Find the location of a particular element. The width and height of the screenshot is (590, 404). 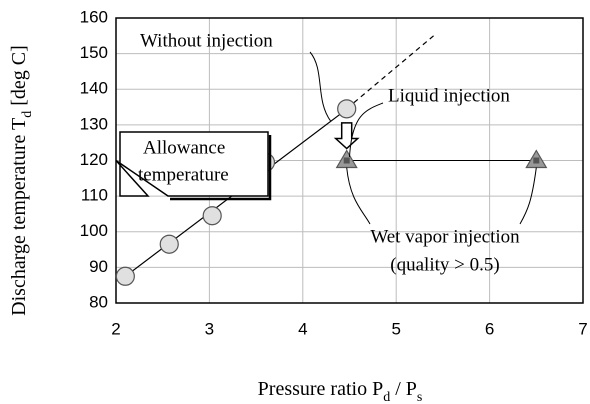

x-axis-label: Pressure ratio Pd / Ps is located at coordinates (340, 391).